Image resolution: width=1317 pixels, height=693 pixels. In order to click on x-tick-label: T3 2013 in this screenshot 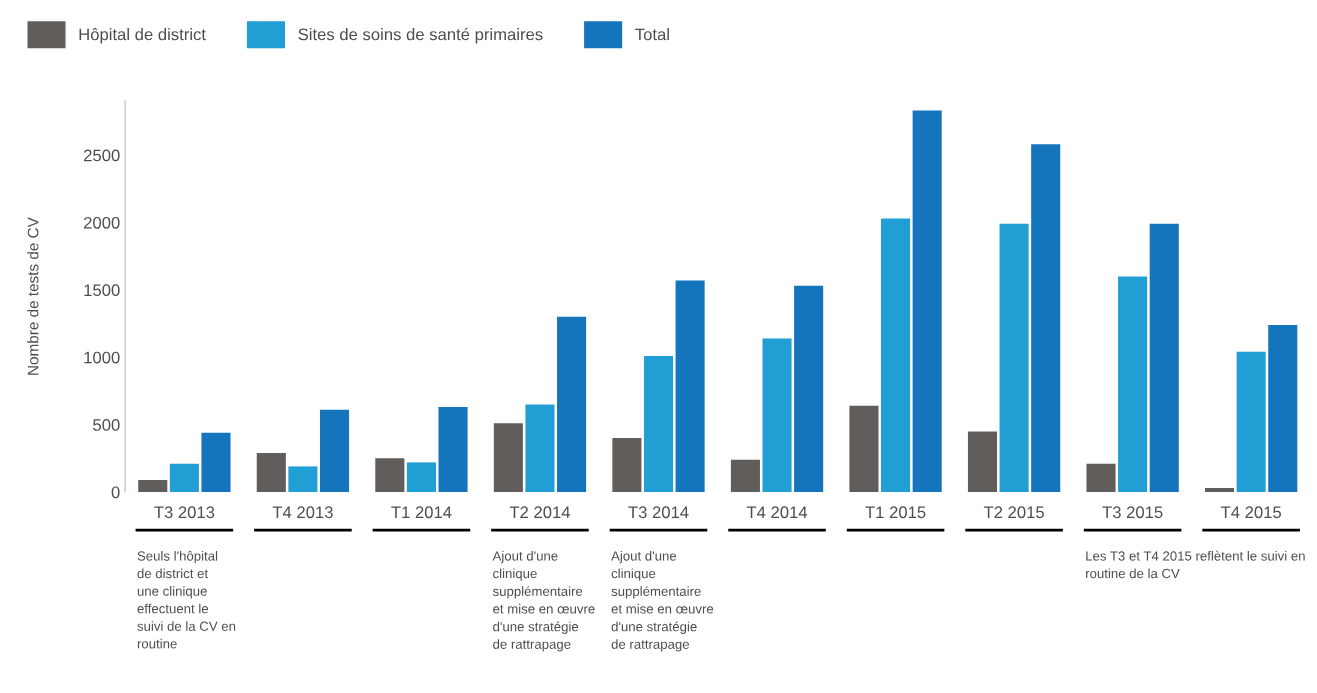, I will do `click(184, 512)`.